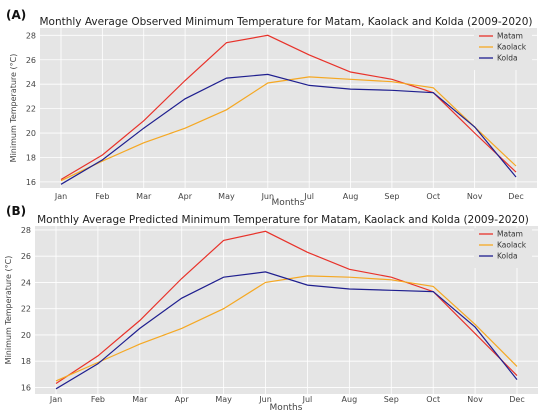 This screenshot has height=415, width=550. I want to click on panel-label: (B), so click(16, 211).